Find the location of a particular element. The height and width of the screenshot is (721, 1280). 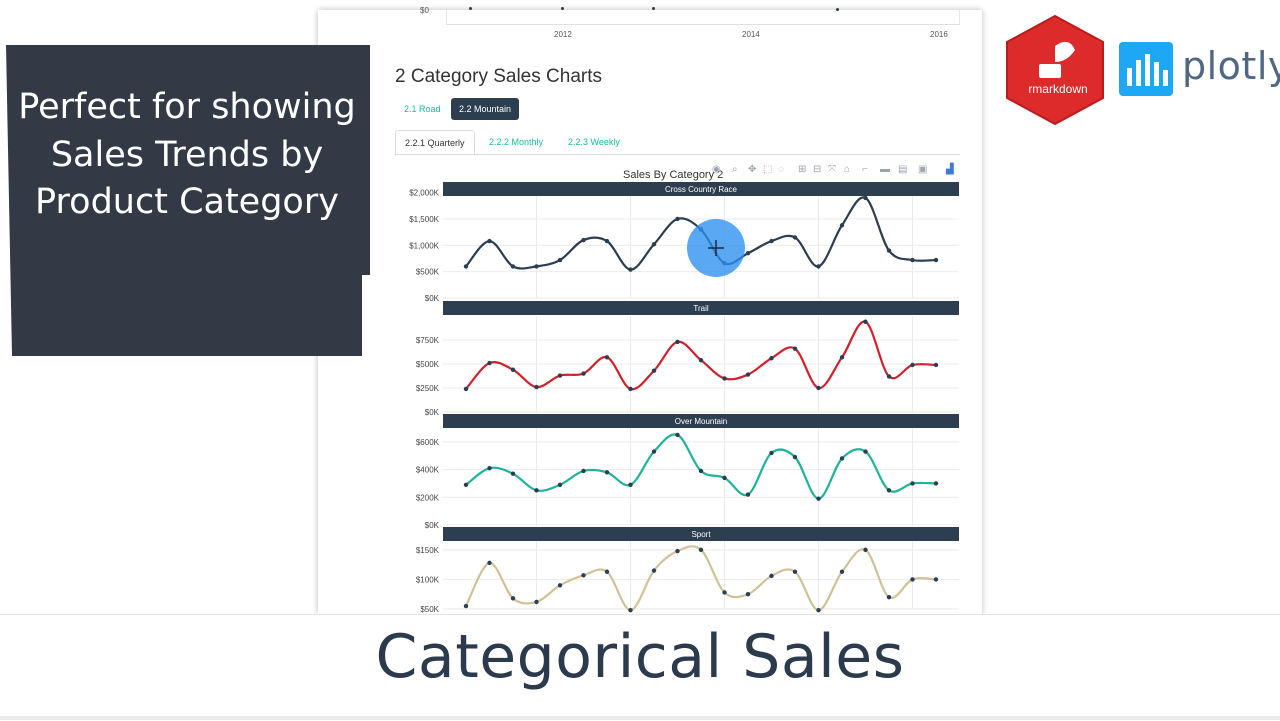

lasso-icon: ◌ is located at coordinates (781, 169).